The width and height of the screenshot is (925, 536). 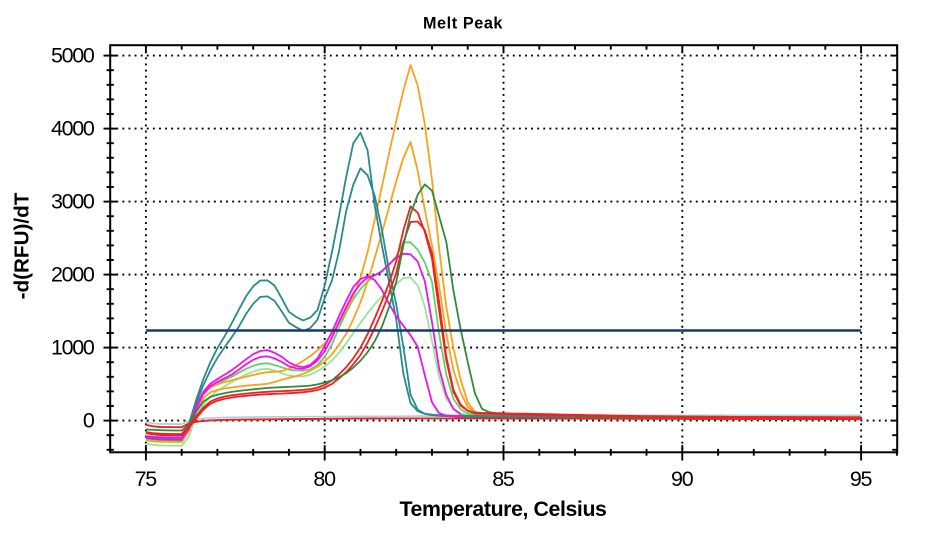 I want to click on svg-text: Melt Peak, so click(x=463, y=24).